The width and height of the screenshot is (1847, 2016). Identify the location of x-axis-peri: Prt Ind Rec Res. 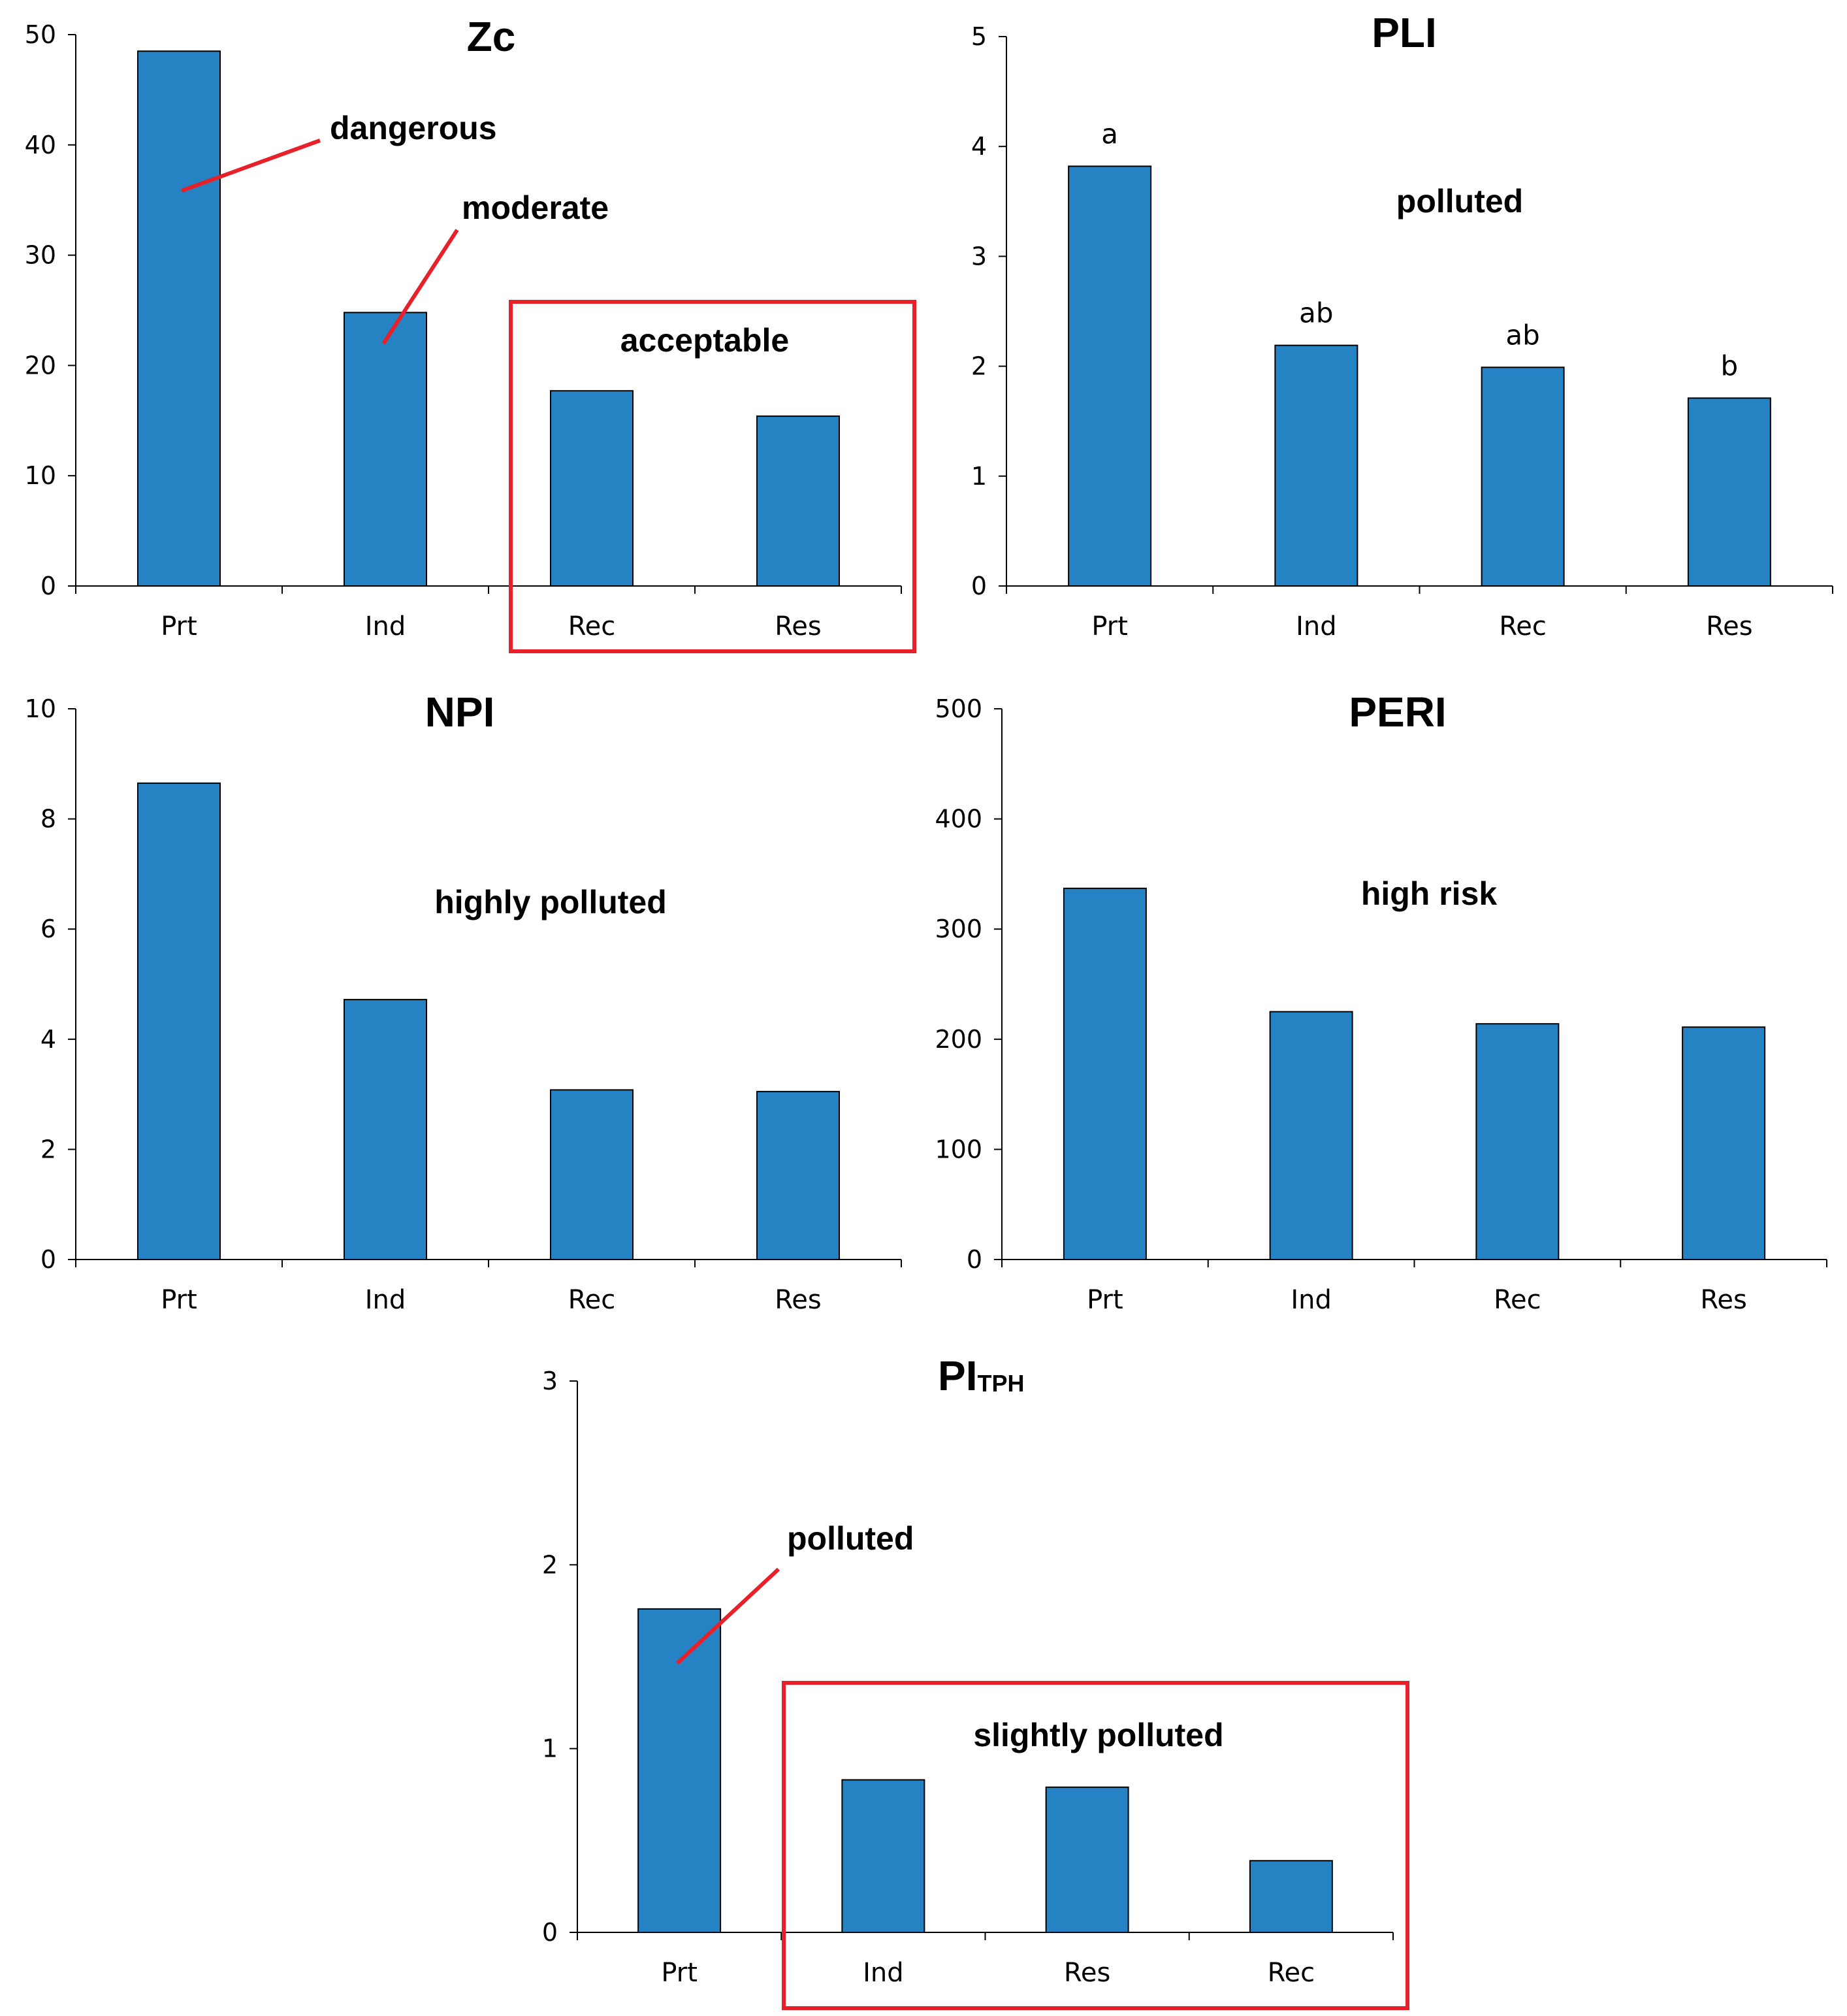
(1414, 1287).